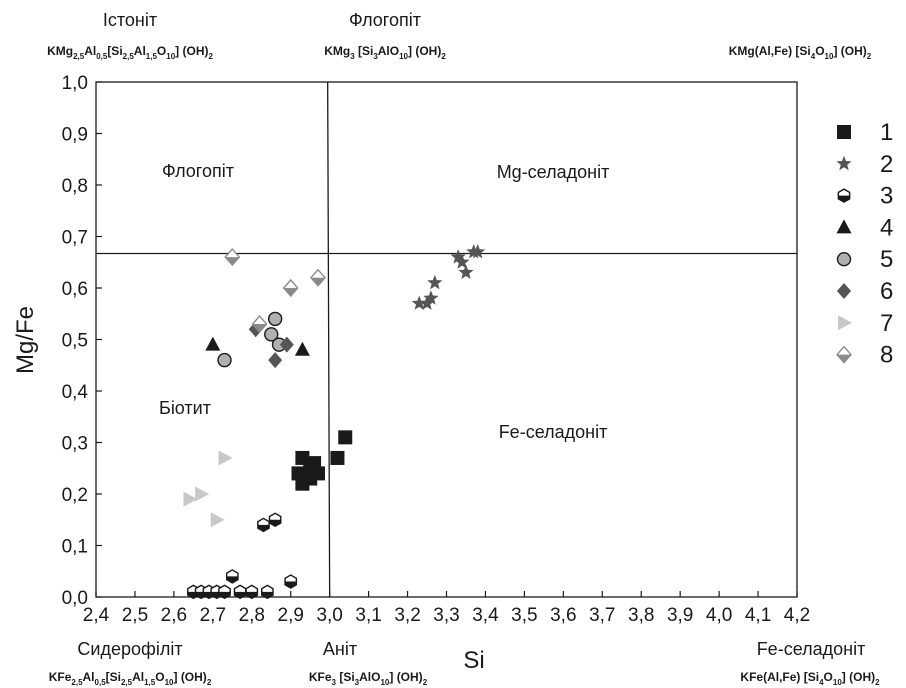  What do you see at coordinates (75, 135) in the screenshot?
I see `y-tick-label: 0,9` at bounding box center [75, 135].